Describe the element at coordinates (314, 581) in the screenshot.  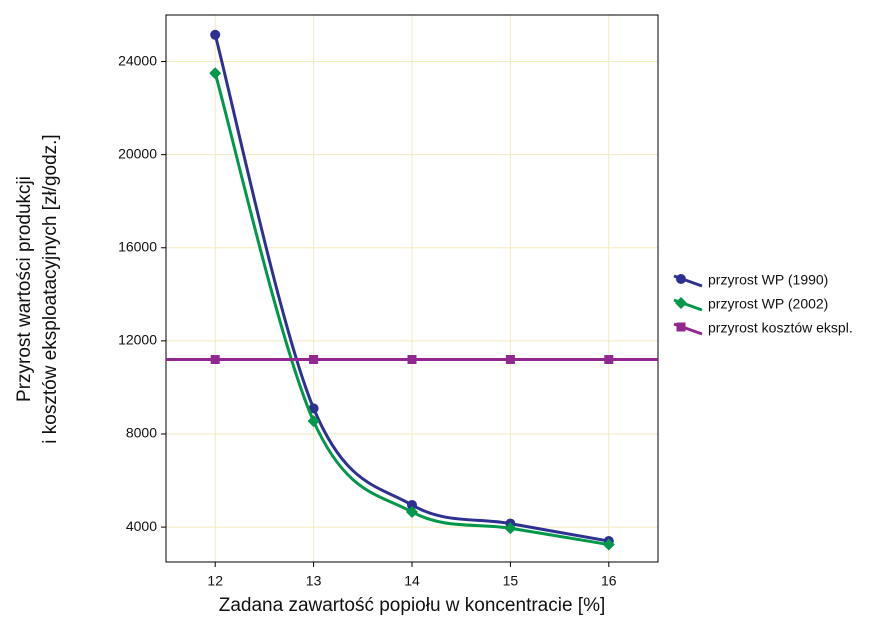
I see `x-tick-label: 13` at that location.